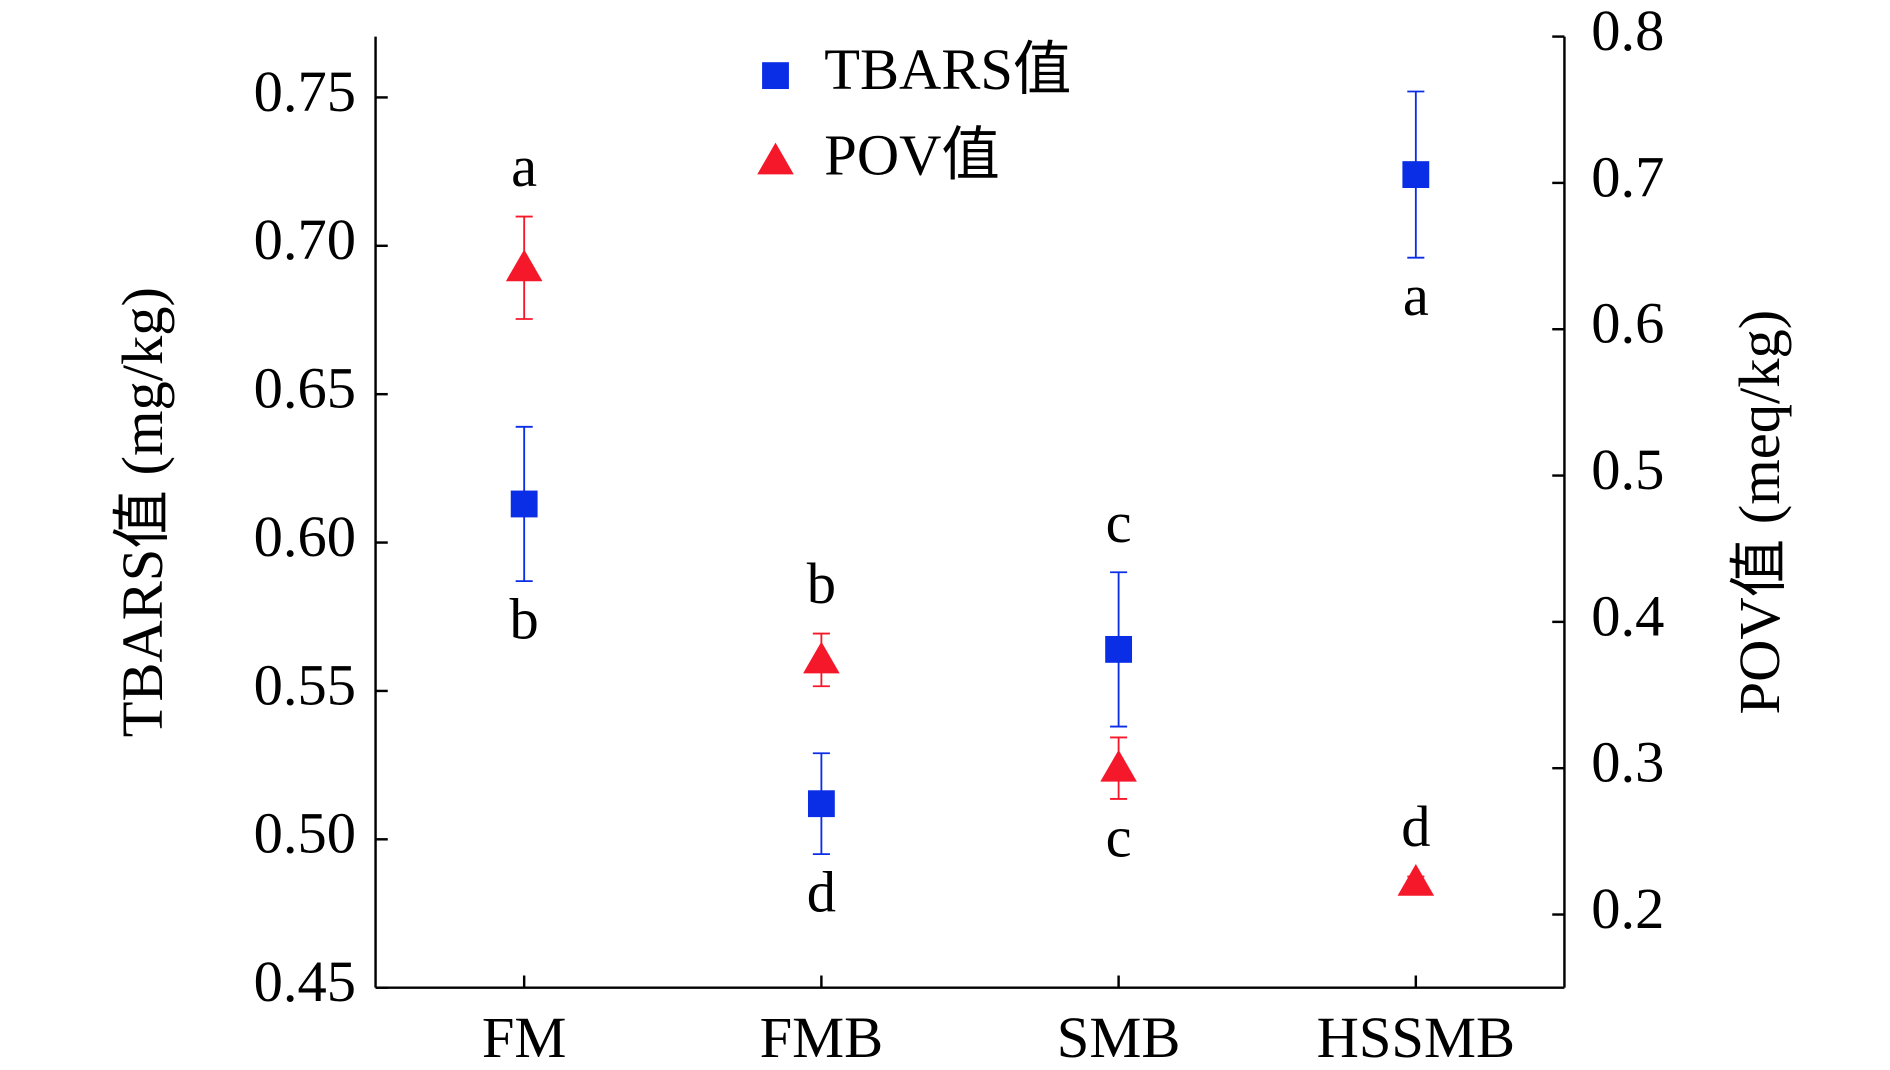 This screenshot has width=1890, height=1070. What do you see at coordinates (1627, 615) in the screenshot?
I see `y2-tick-label: 0.4` at bounding box center [1627, 615].